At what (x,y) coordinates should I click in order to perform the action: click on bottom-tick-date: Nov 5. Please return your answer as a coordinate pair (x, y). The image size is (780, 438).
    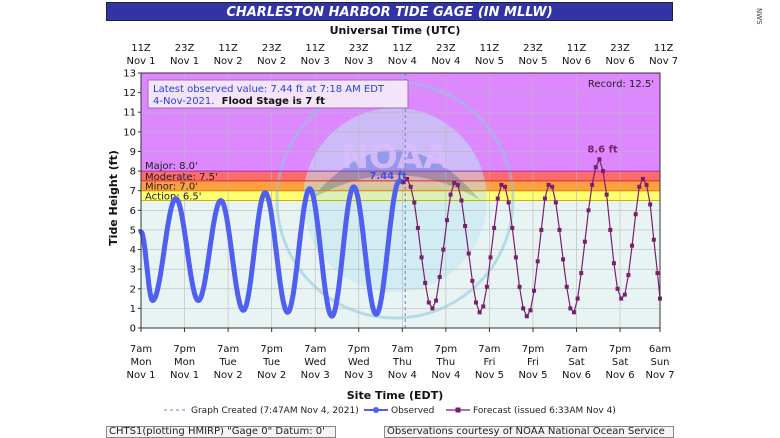
    Looking at the image, I should click on (532, 375).